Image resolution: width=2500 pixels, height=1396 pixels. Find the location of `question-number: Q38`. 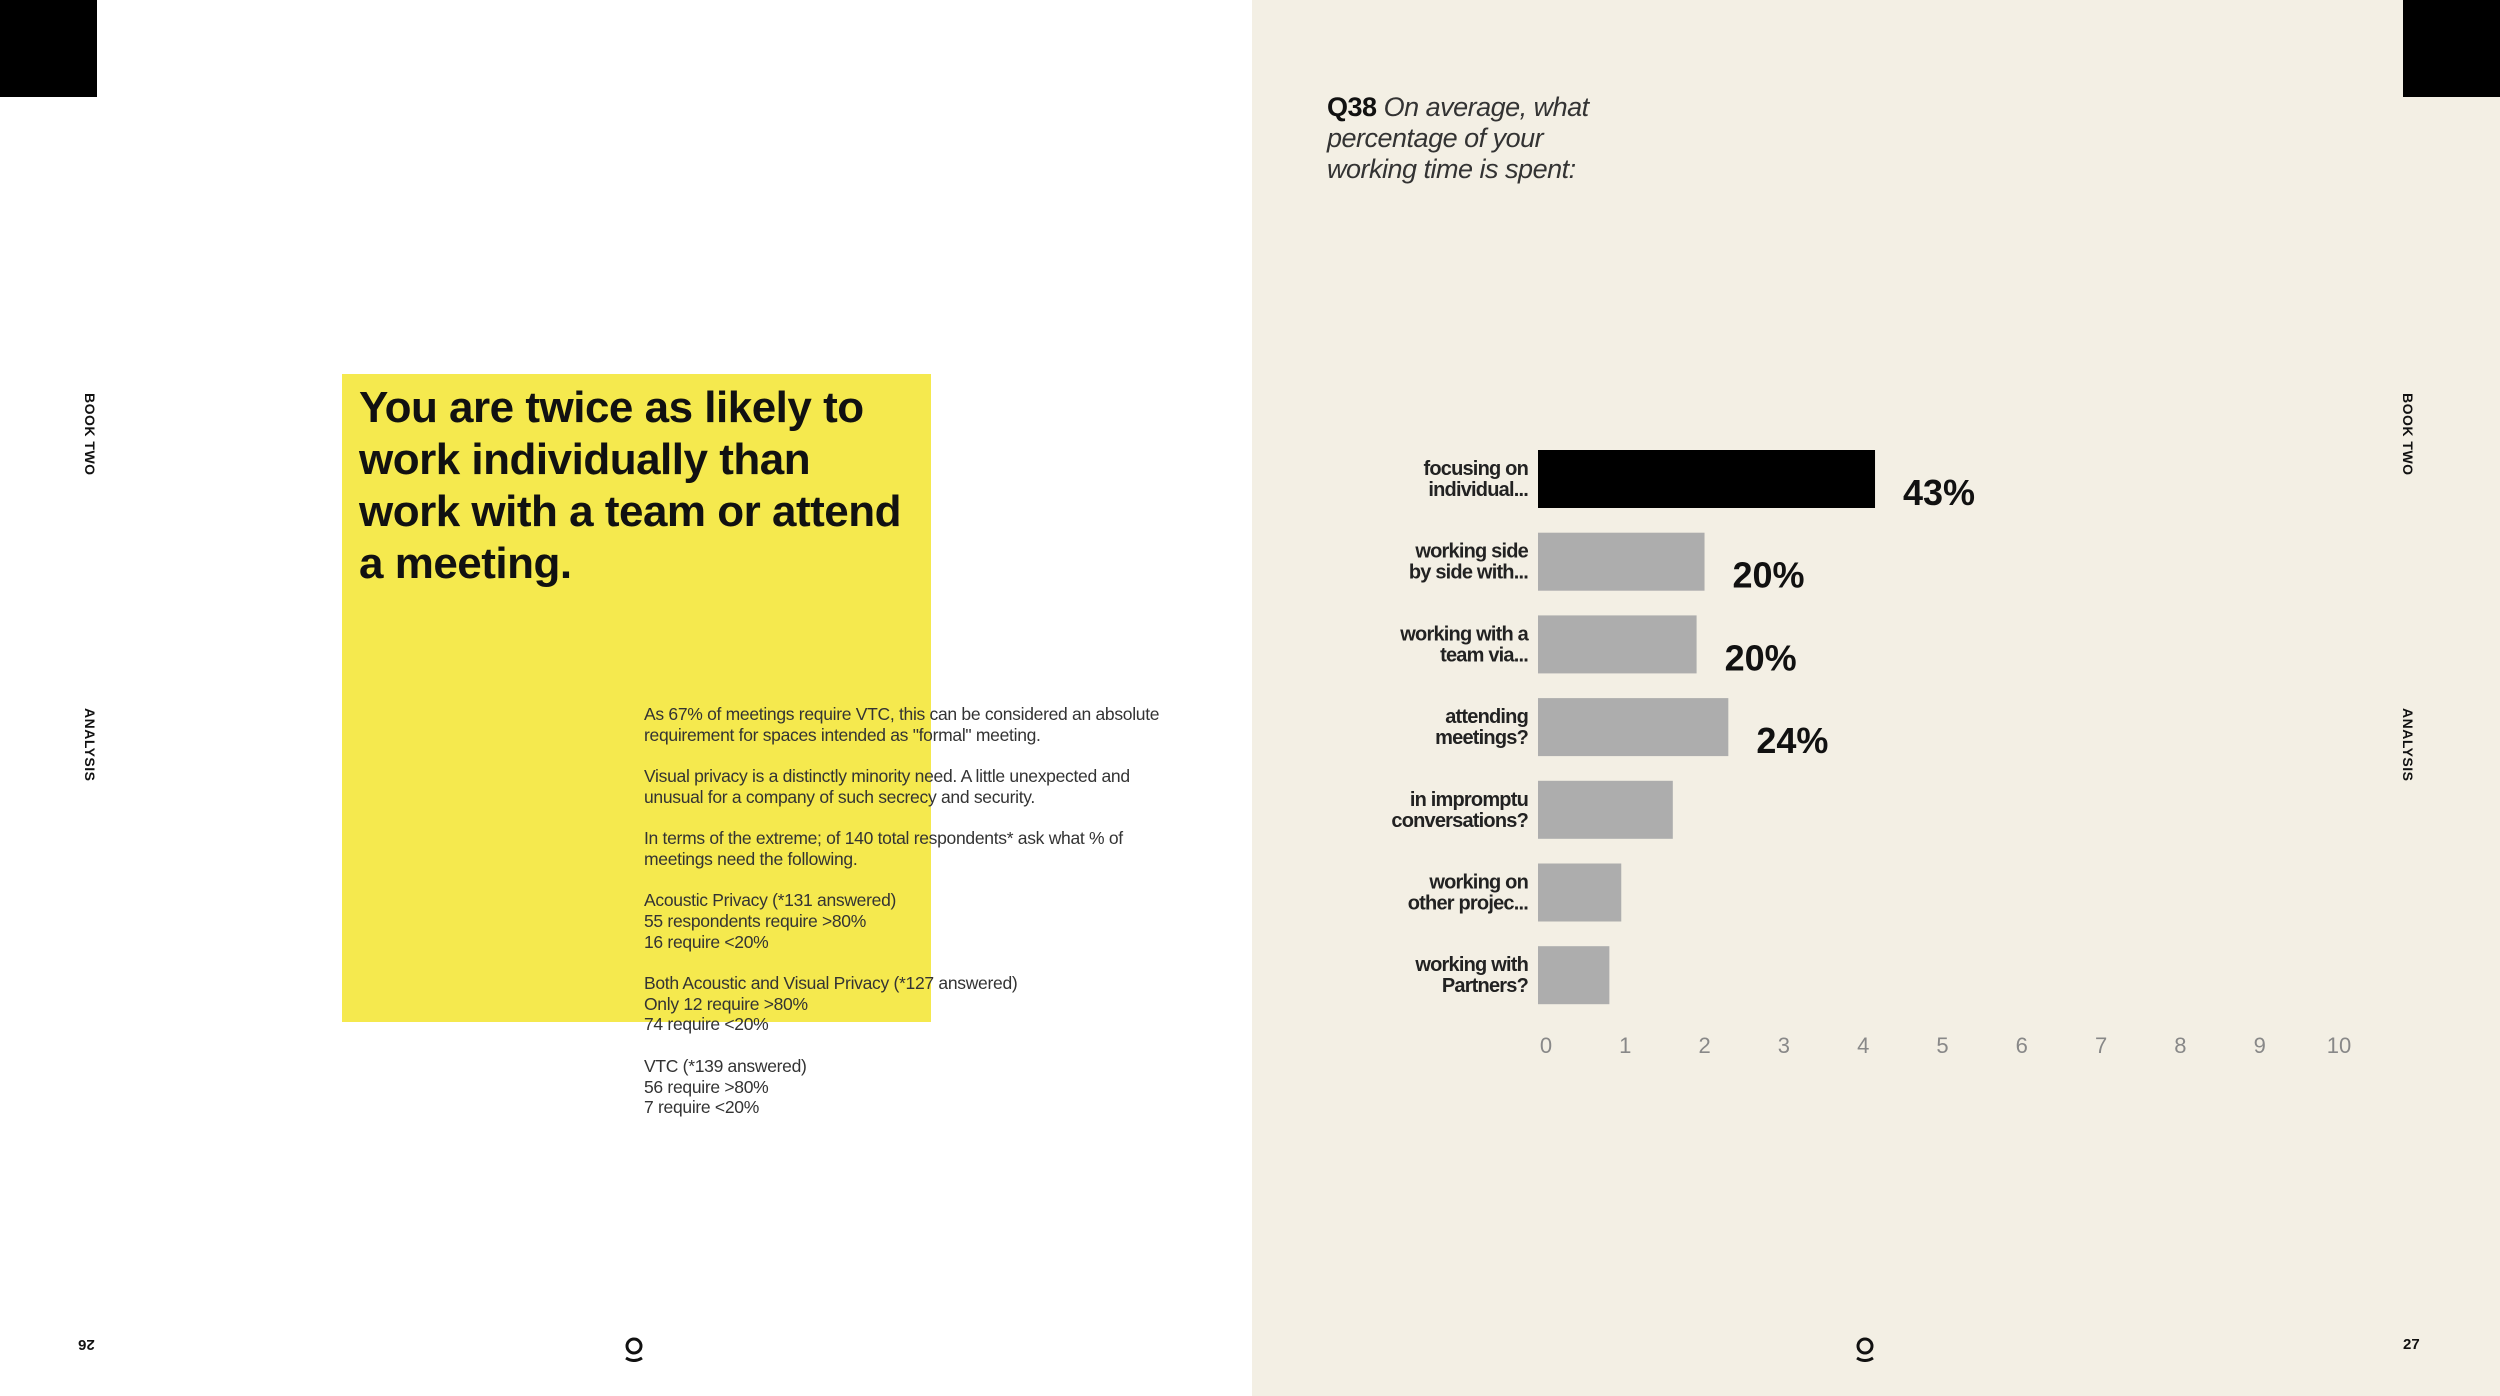

question-number: Q38 is located at coordinates (1352, 107).